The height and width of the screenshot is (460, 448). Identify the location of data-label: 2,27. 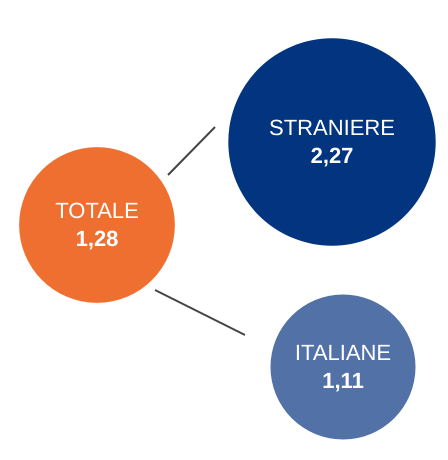
(332, 155).